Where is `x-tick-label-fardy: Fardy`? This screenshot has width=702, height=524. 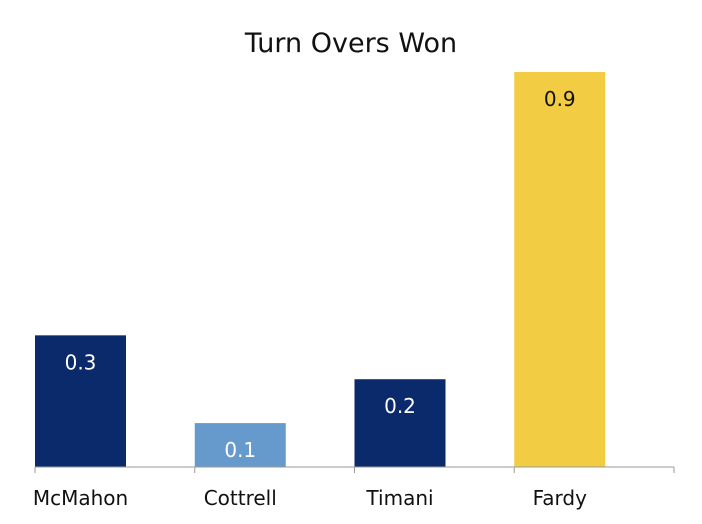 x-tick-label-fardy: Fardy is located at coordinates (560, 498).